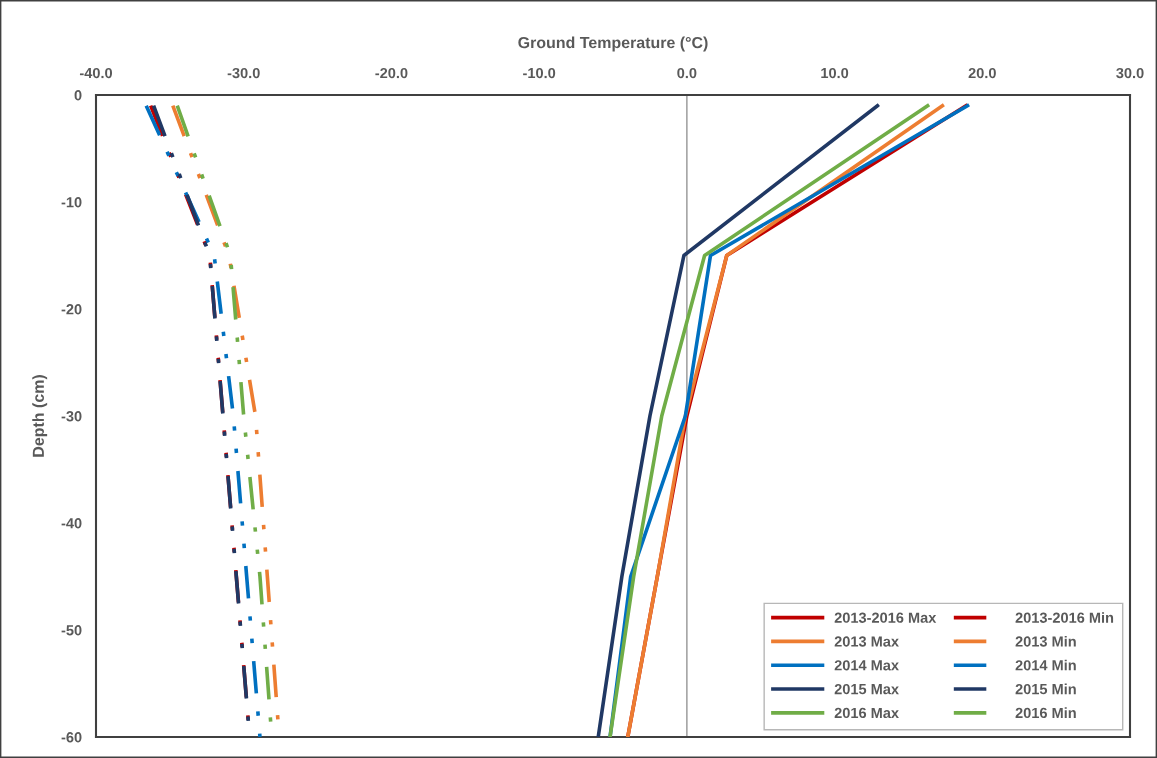 This screenshot has height=758, width=1157. I want to click on y-tick-label: 0, so click(78, 95).